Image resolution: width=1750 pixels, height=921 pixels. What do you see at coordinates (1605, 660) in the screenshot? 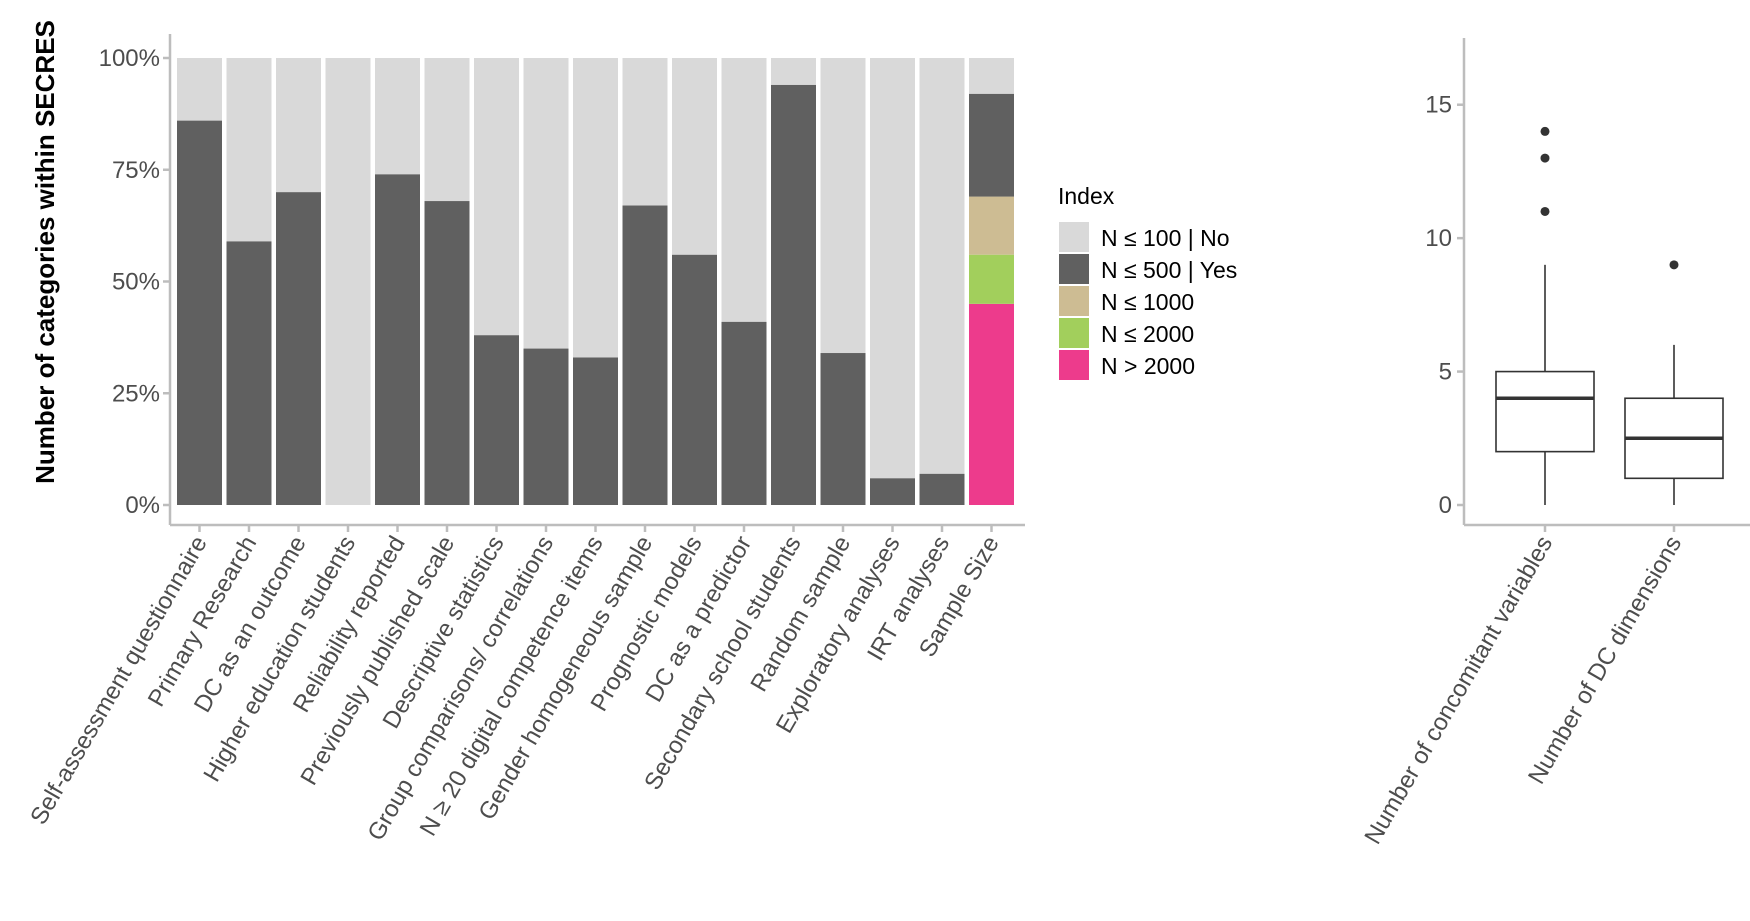
I see `box-x-tick-label: Number of DC dimensions` at bounding box center [1605, 660].